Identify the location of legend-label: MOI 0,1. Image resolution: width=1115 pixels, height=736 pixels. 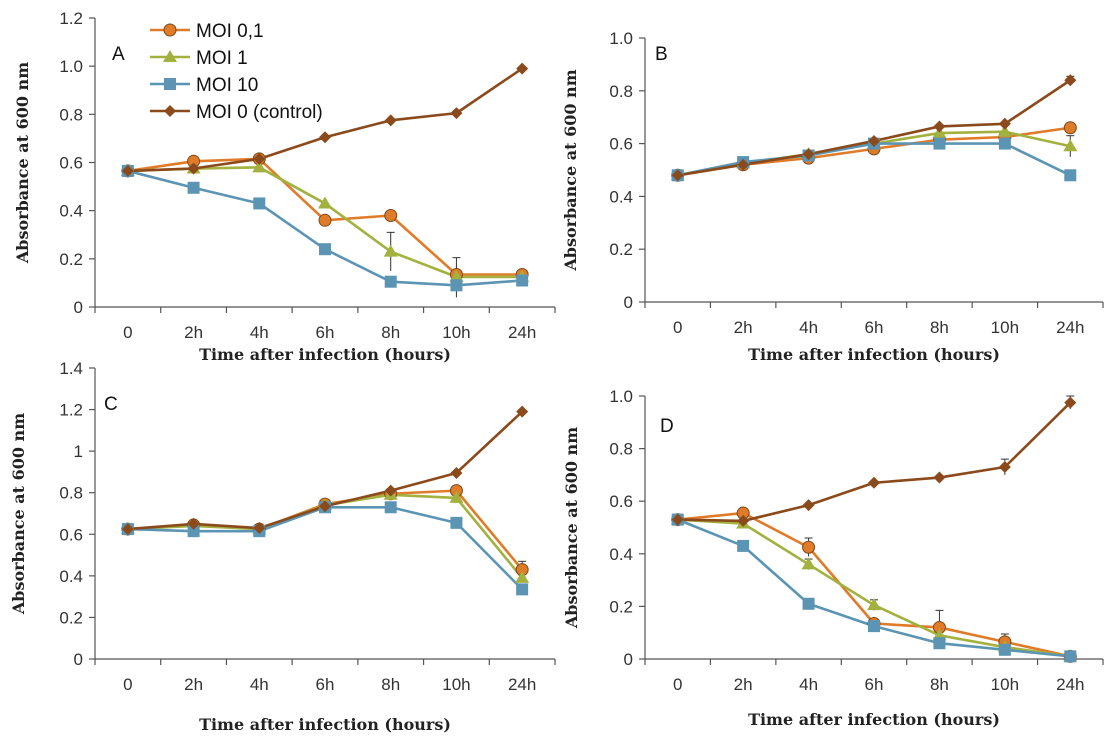
(230, 31).